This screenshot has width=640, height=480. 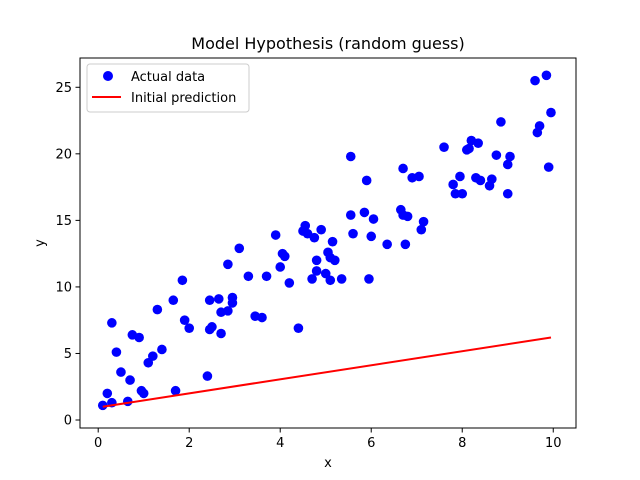 I want to click on y-tick-label: 10, so click(x=63, y=287).